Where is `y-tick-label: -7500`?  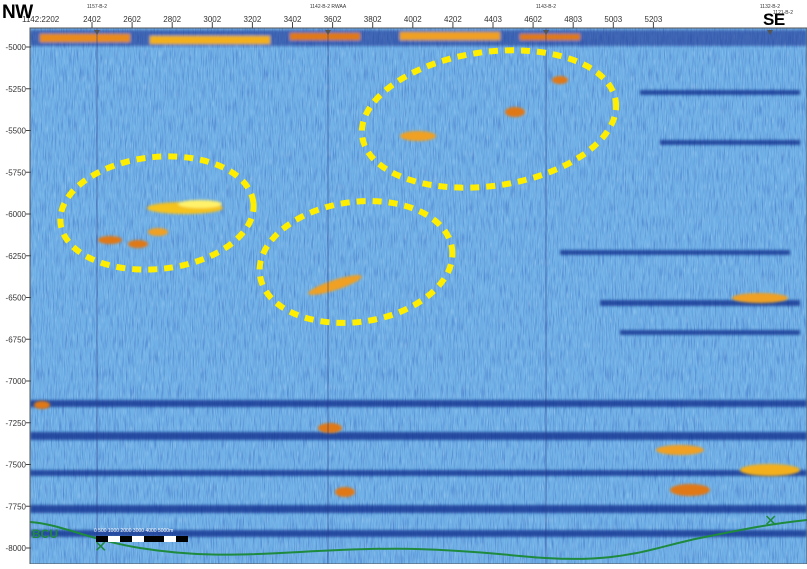 y-tick-label: -7500 is located at coordinates (16, 465).